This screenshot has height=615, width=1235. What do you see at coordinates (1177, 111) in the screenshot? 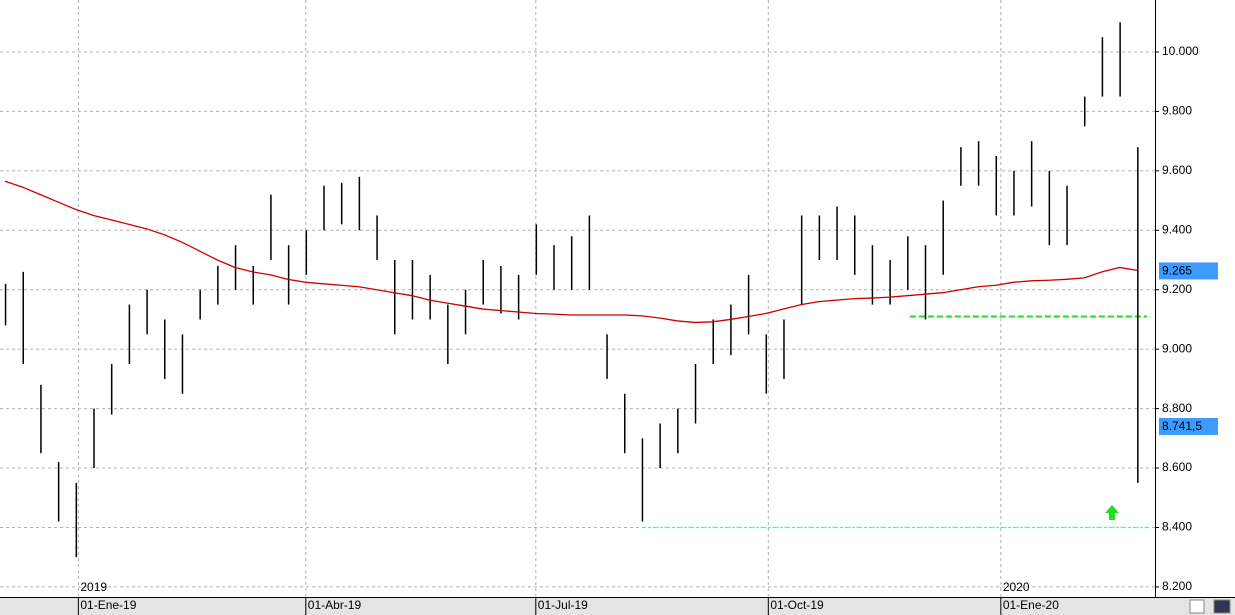
I see `y-tick-label: 9.800` at bounding box center [1177, 111].